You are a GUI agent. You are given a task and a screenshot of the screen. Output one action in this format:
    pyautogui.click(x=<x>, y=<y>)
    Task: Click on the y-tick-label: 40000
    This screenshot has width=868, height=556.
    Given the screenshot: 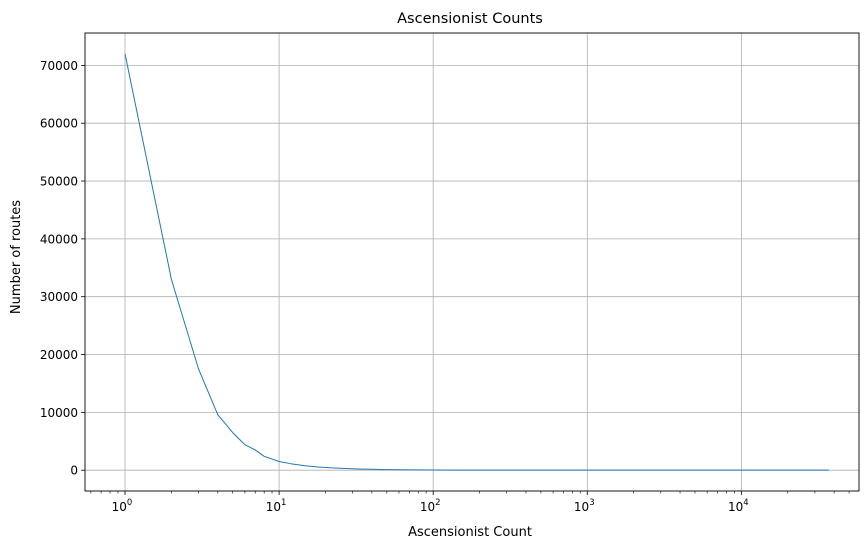 What is the action you would take?
    pyautogui.click(x=59, y=239)
    